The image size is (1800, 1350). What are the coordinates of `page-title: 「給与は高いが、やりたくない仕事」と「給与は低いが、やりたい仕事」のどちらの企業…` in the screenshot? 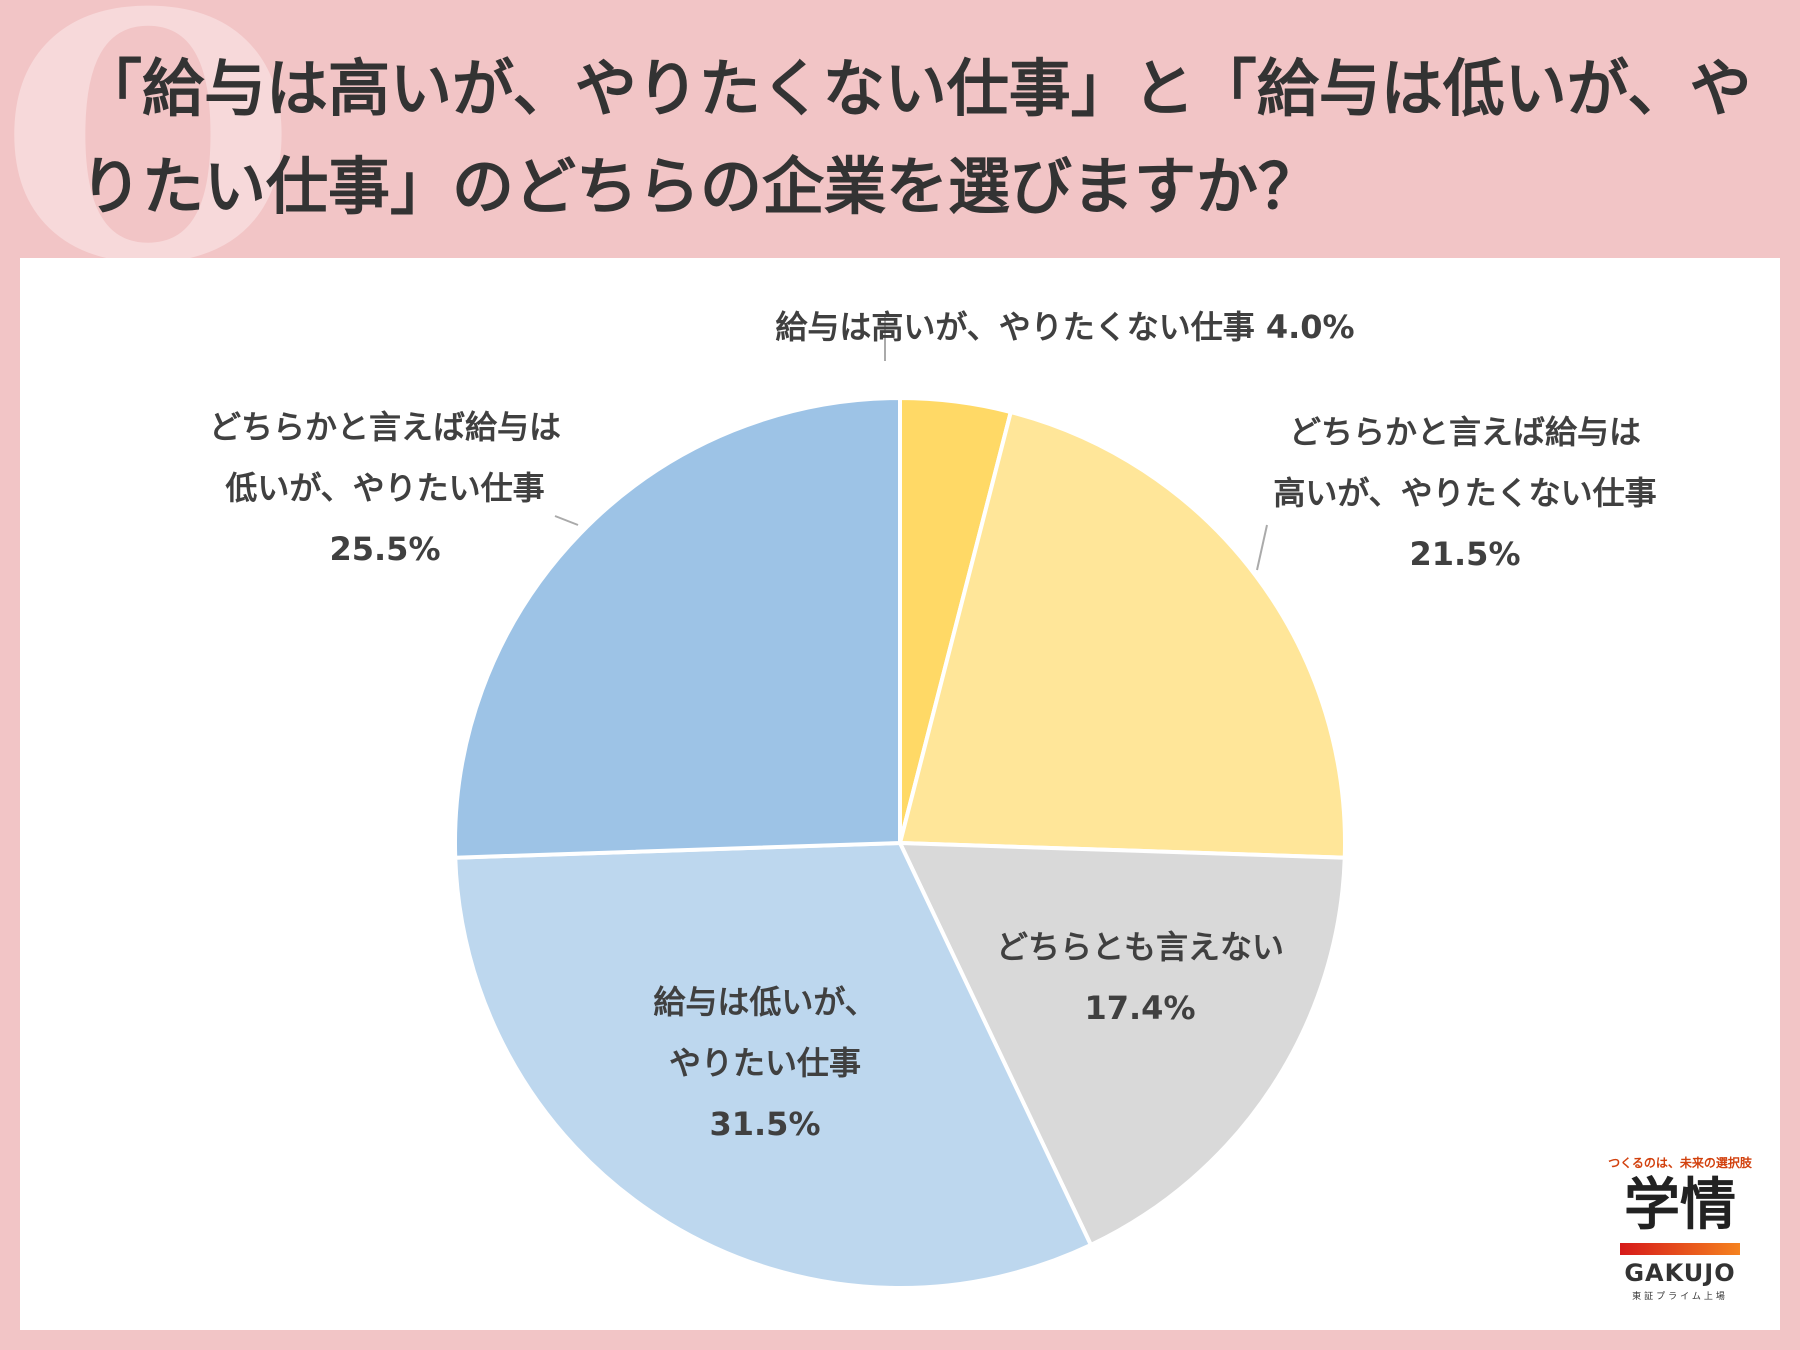 It's located at (916, 137).